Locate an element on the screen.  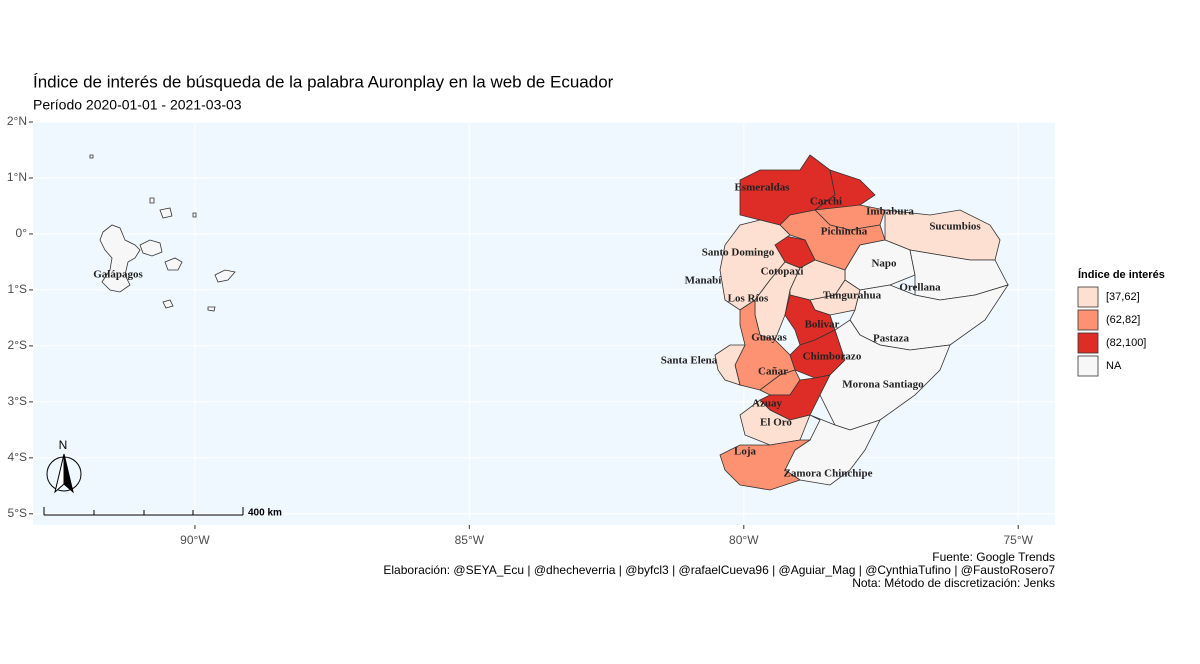
caption-line: Fuente: Google Trends is located at coordinates (993, 557).